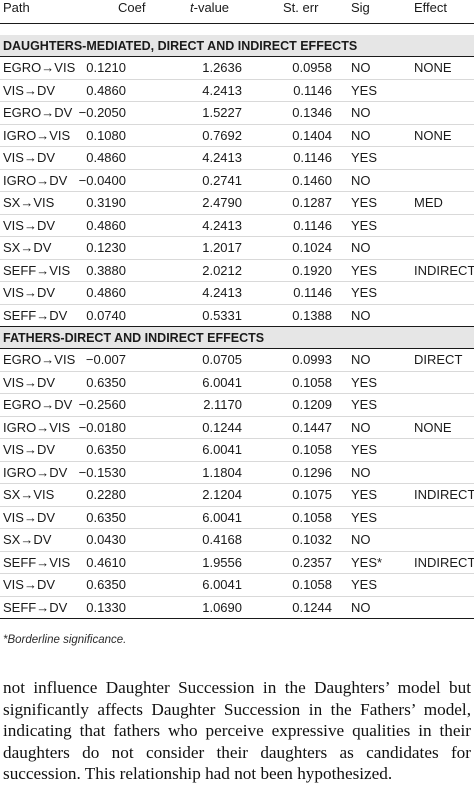  What do you see at coordinates (312, 247) in the screenshot?
I see `cell-st-err: 0.1024` at bounding box center [312, 247].